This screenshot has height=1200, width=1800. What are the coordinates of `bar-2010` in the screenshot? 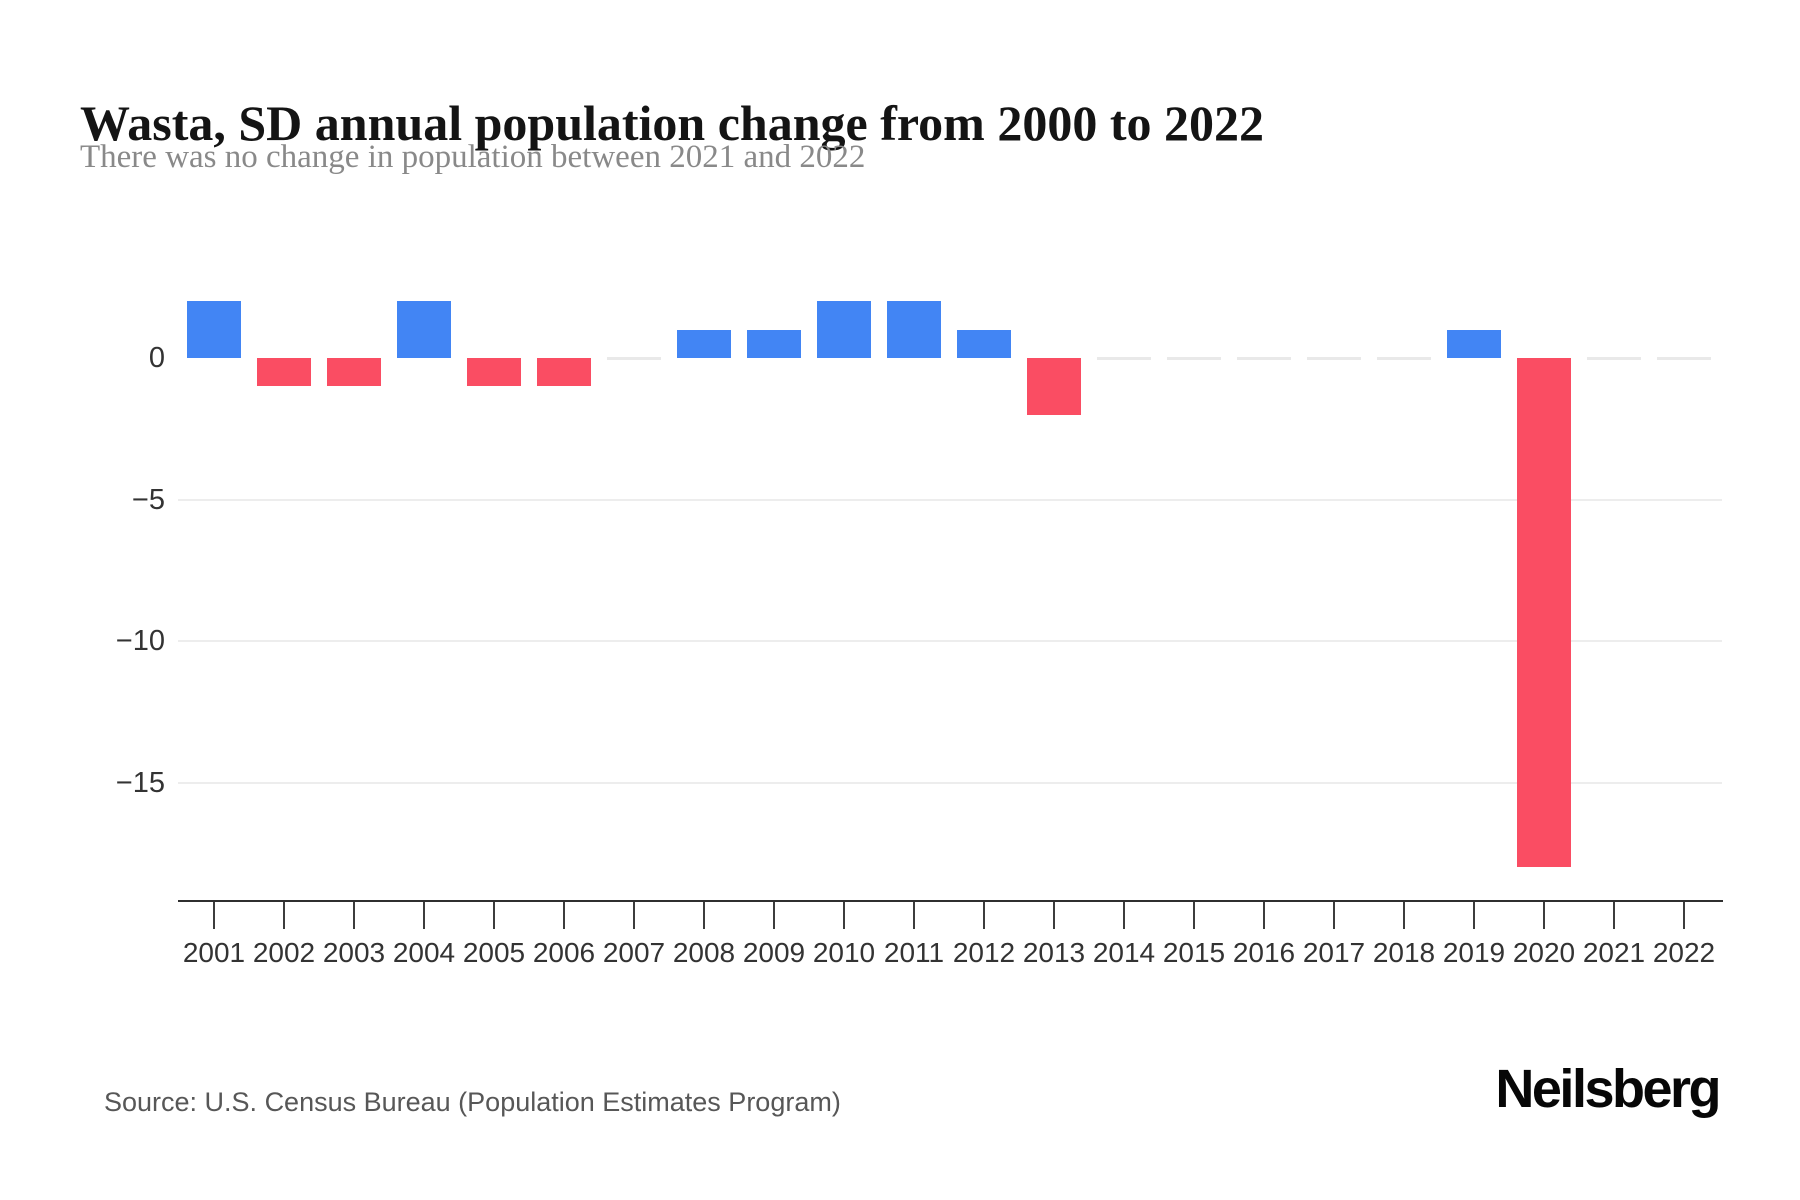 It's located at (844, 329).